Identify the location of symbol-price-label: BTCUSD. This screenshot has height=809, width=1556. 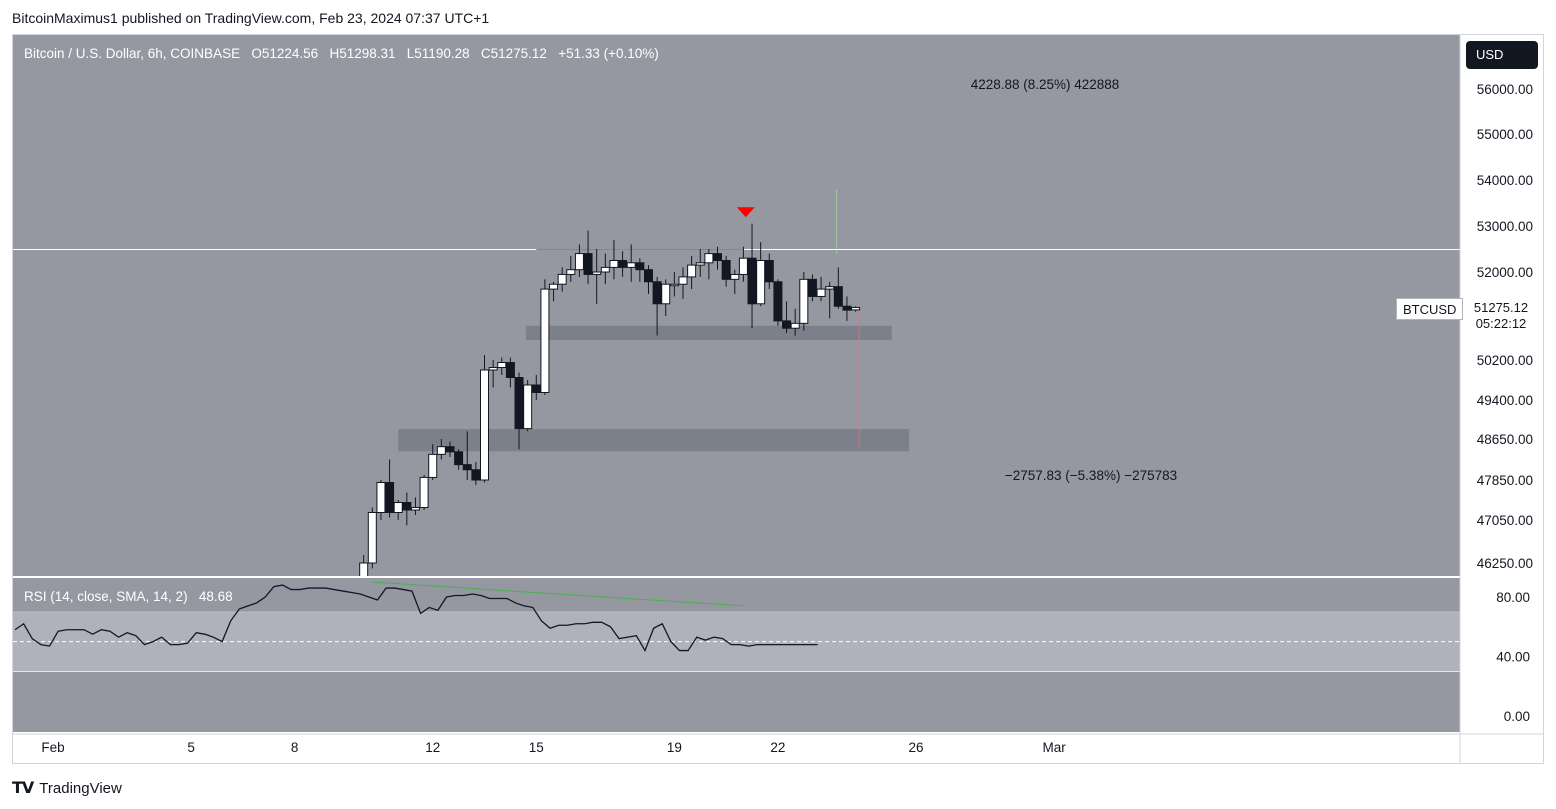
(1430, 309).